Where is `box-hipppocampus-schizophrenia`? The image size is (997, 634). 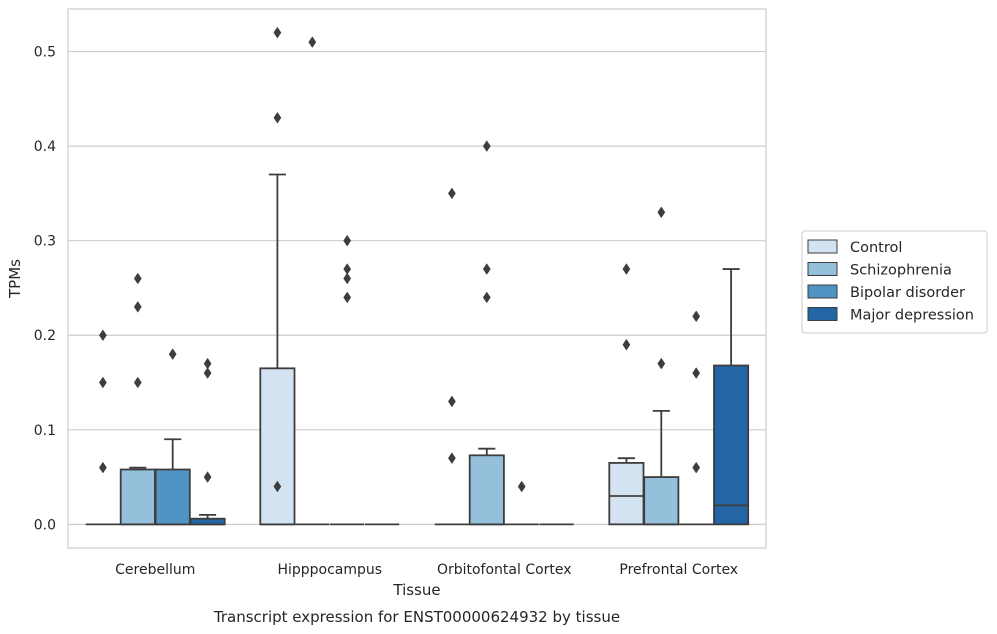 box-hipppocampus-schizophrenia is located at coordinates (312, 281).